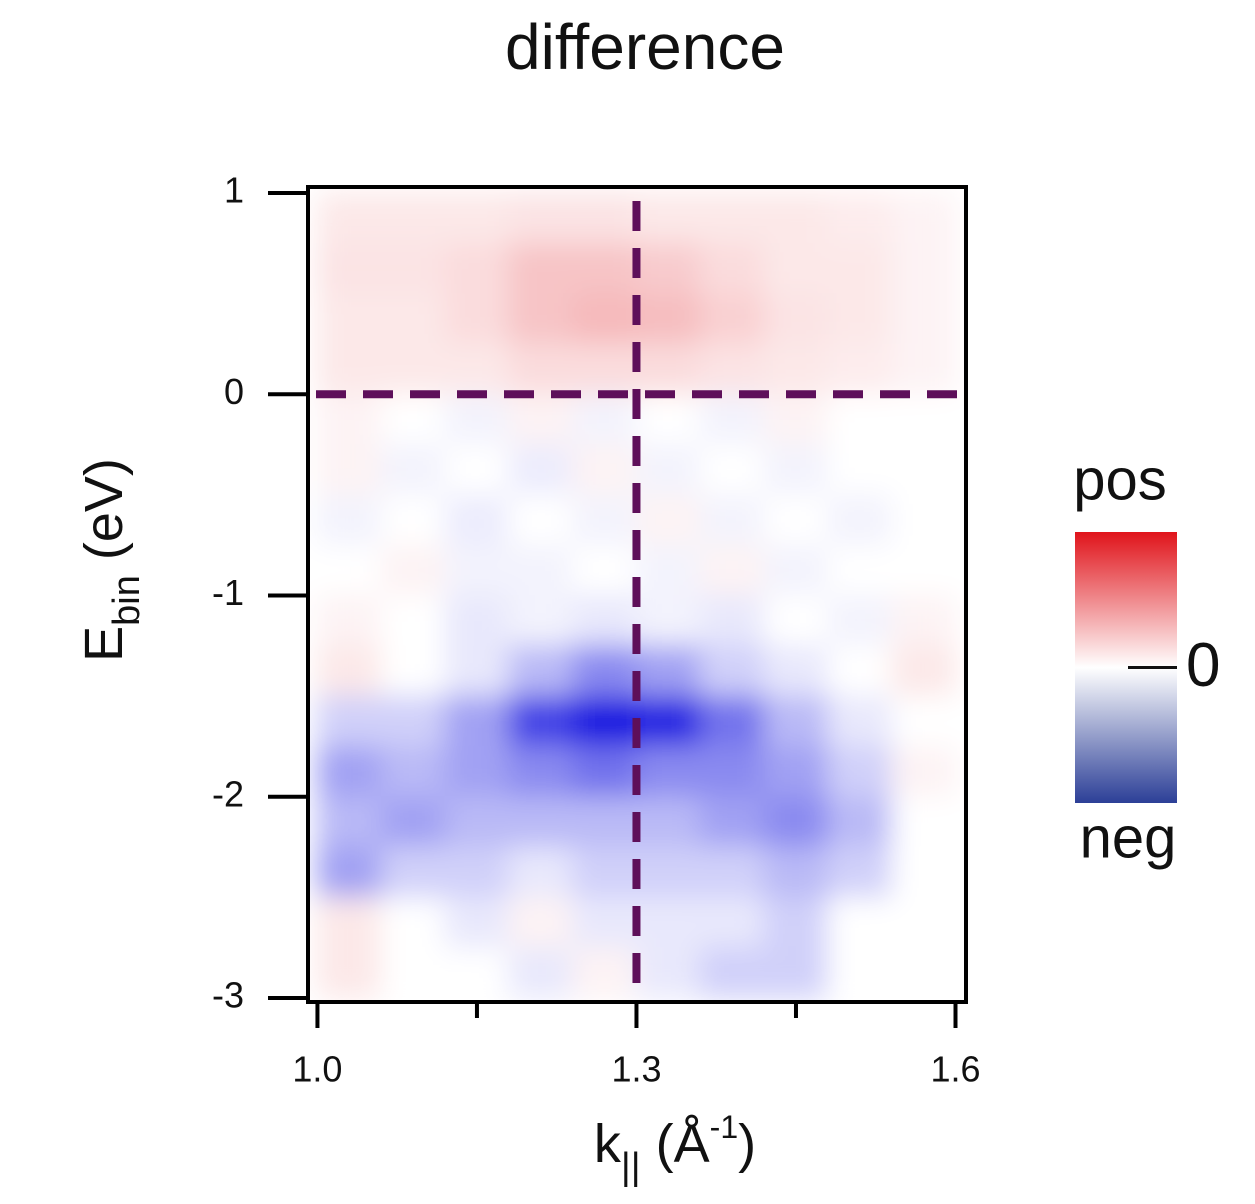 This screenshot has height=1204, width=1255. Describe the element at coordinates (234, 190) in the screenshot. I see `y-tick-label: 1` at that location.